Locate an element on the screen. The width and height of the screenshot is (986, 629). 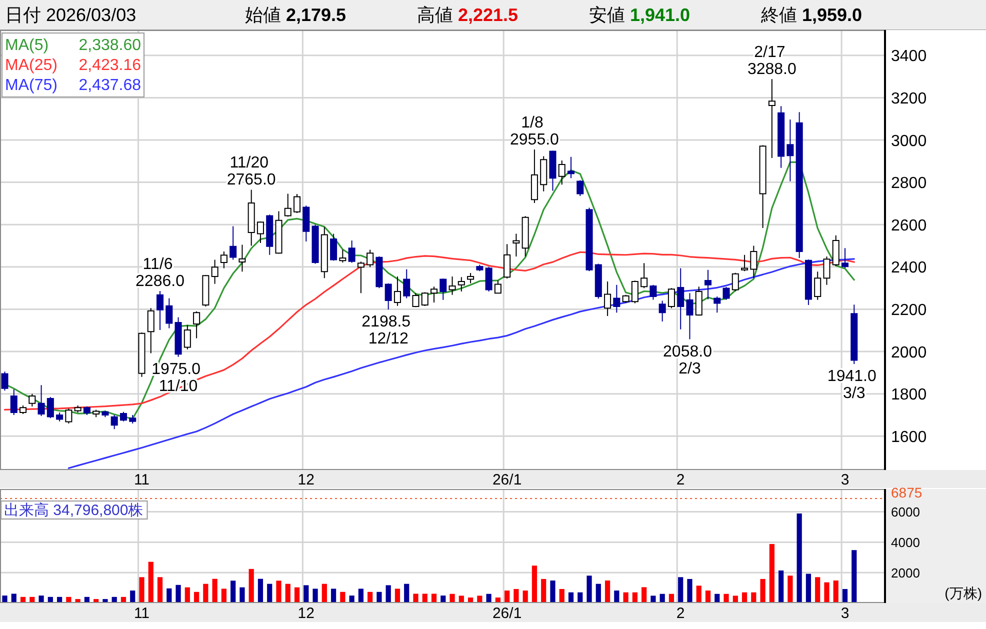
ref-line-label: 6875 is located at coordinates (906, 492).